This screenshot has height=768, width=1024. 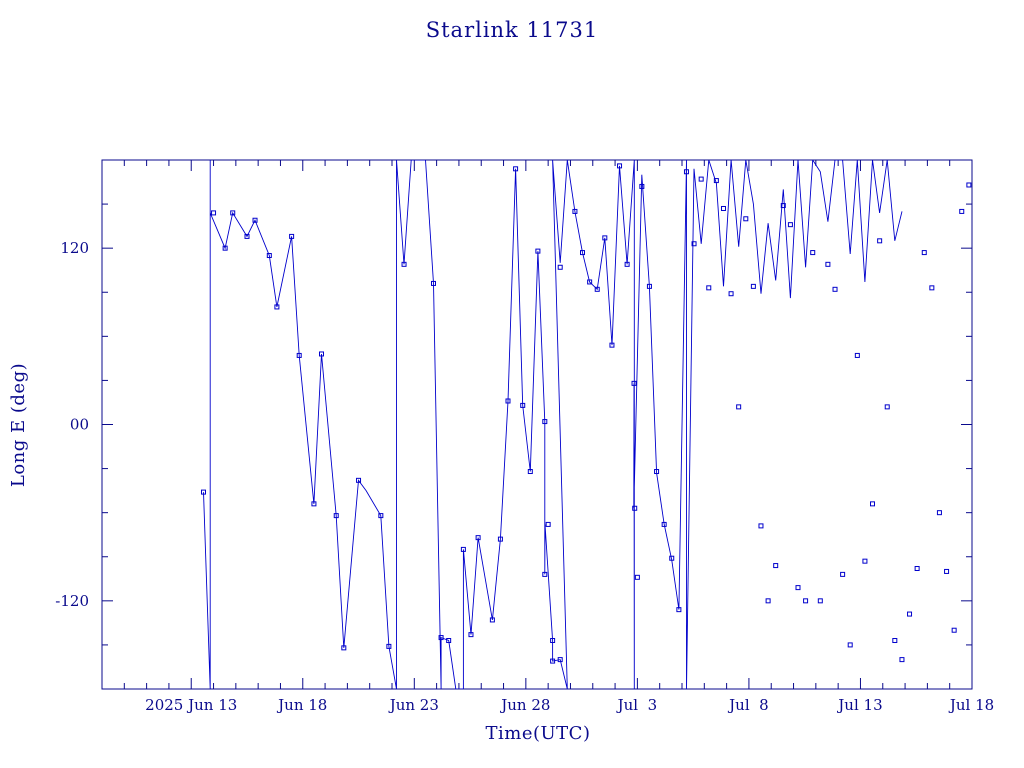 I want to click on x-axis-label: Time(UTC), so click(x=538, y=733).